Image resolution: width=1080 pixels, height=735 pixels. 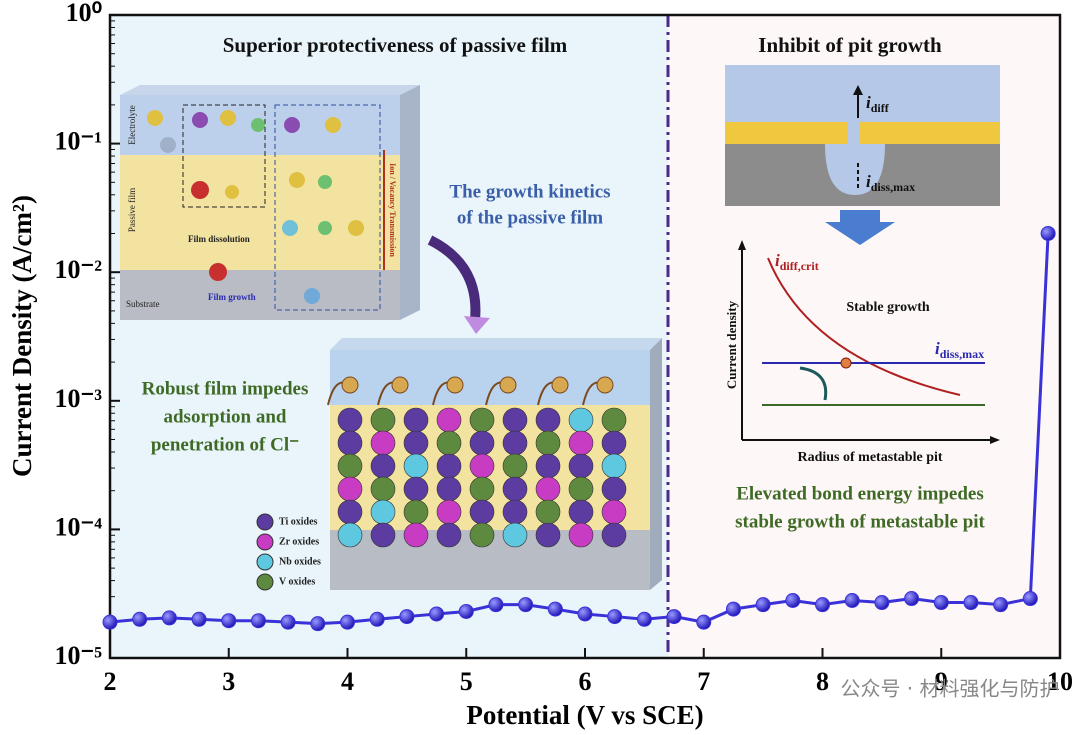 I want to click on y-tick-label: 10⁻⁵, so click(x=78, y=655).